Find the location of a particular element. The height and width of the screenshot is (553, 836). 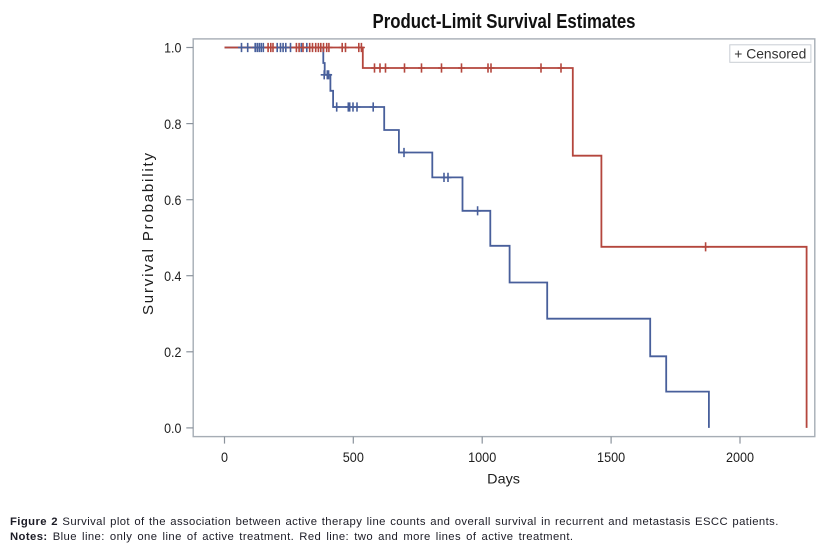

svg-text: 1500 is located at coordinates (611, 457).